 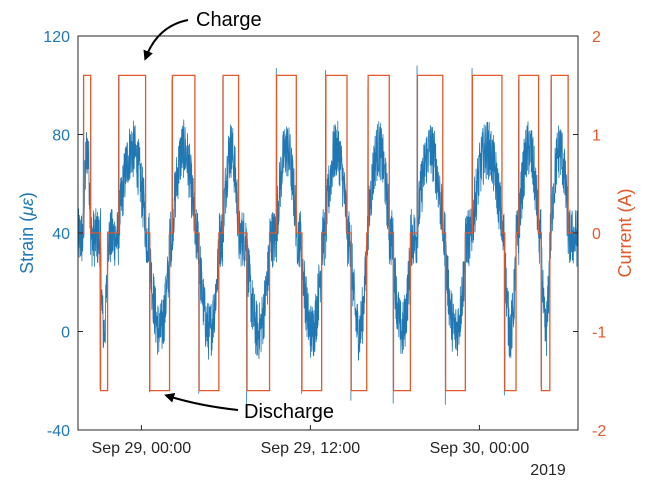 What do you see at coordinates (596, 234) in the screenshot?
I see `right-tick-label: 0` at bounding box center [596, 234].